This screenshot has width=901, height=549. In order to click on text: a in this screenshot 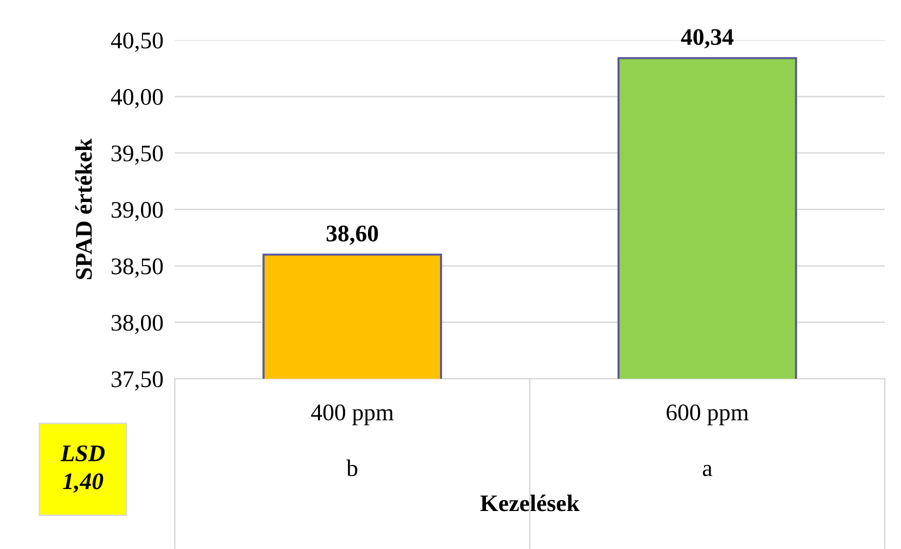, I will do `click(707, 470)`.